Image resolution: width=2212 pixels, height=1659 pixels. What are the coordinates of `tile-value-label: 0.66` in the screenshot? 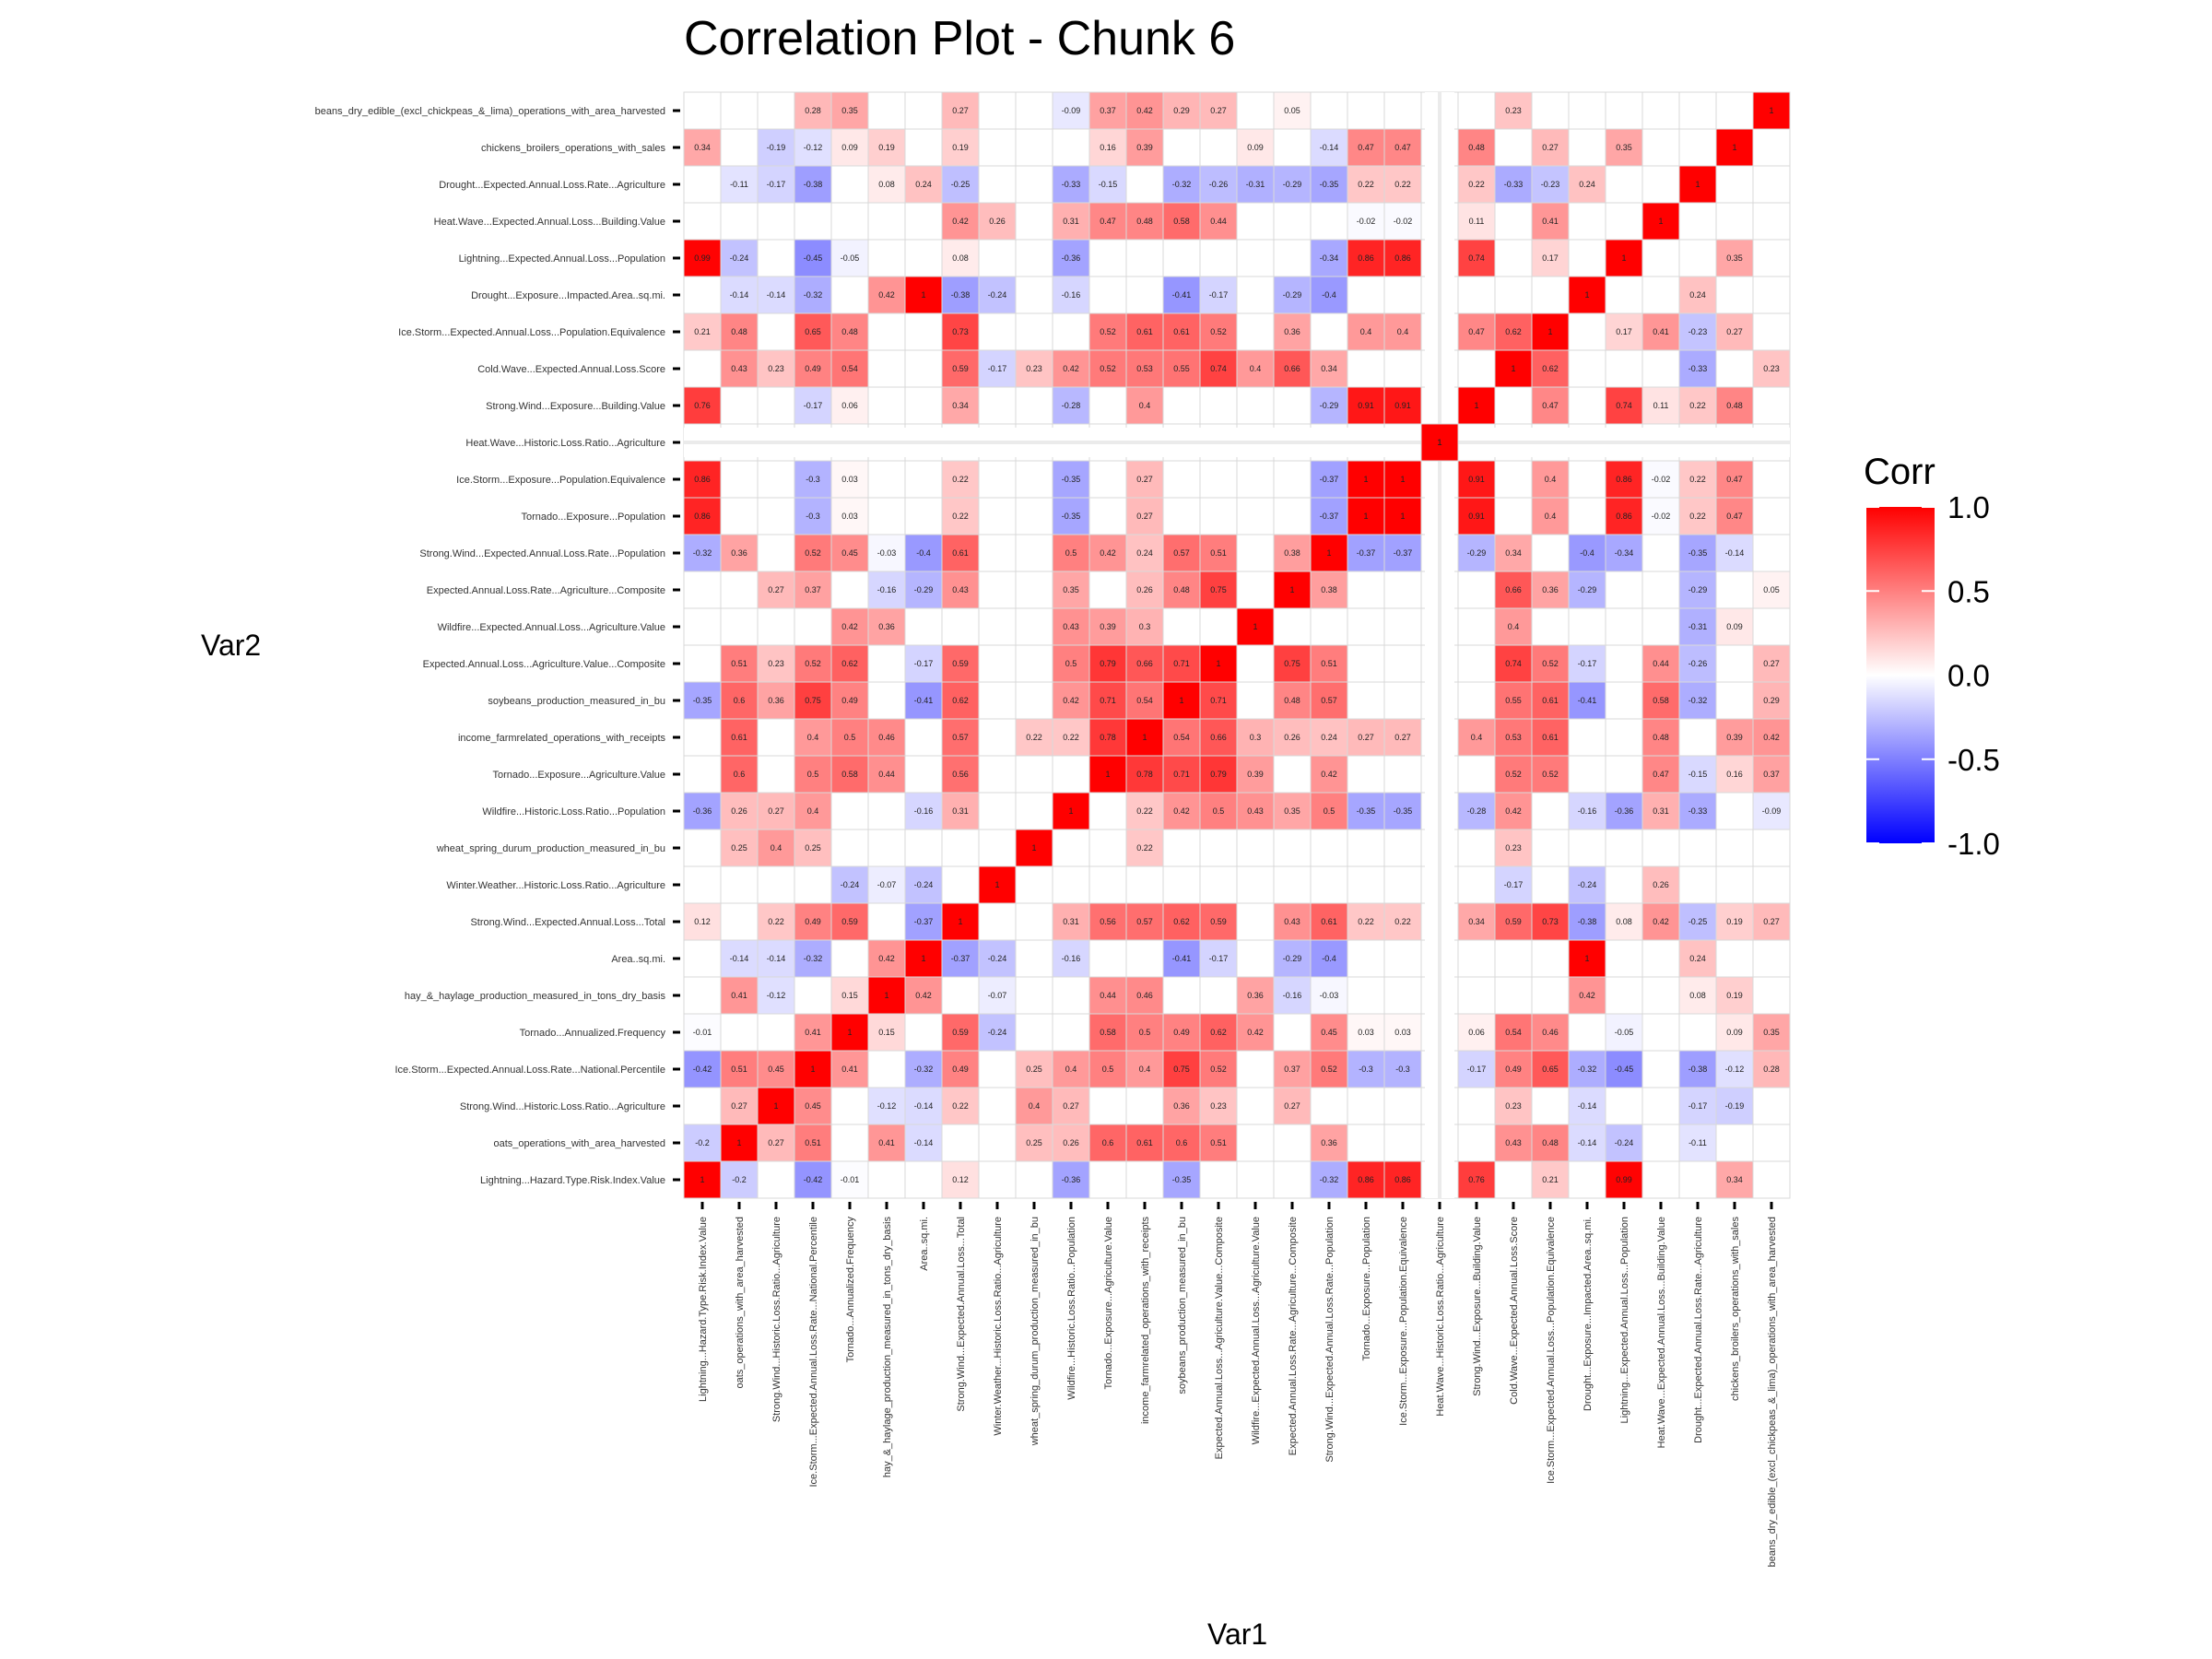 It's located at (1144, 663).